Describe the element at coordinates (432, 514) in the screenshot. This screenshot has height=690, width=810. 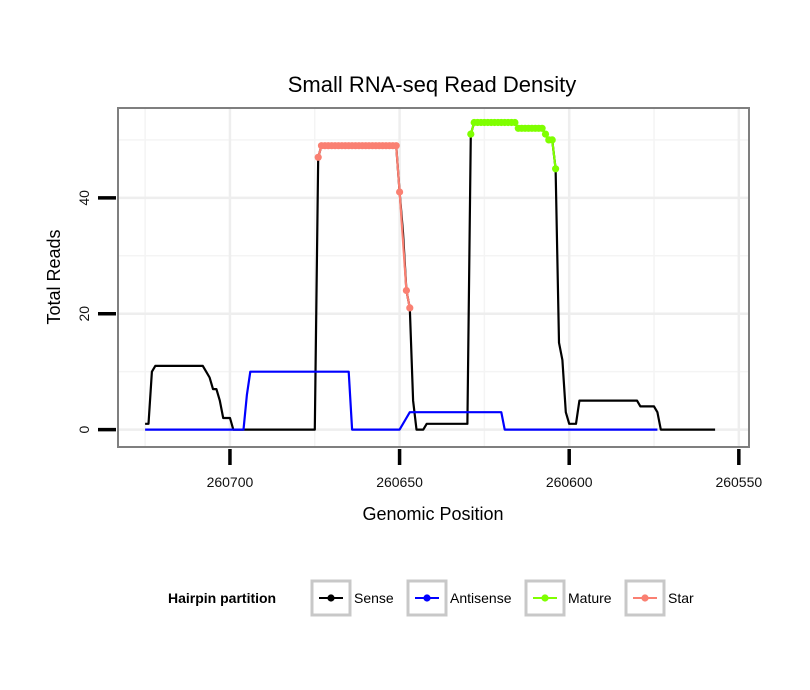
I see `x-axis-label: Genomic Position` at that location.